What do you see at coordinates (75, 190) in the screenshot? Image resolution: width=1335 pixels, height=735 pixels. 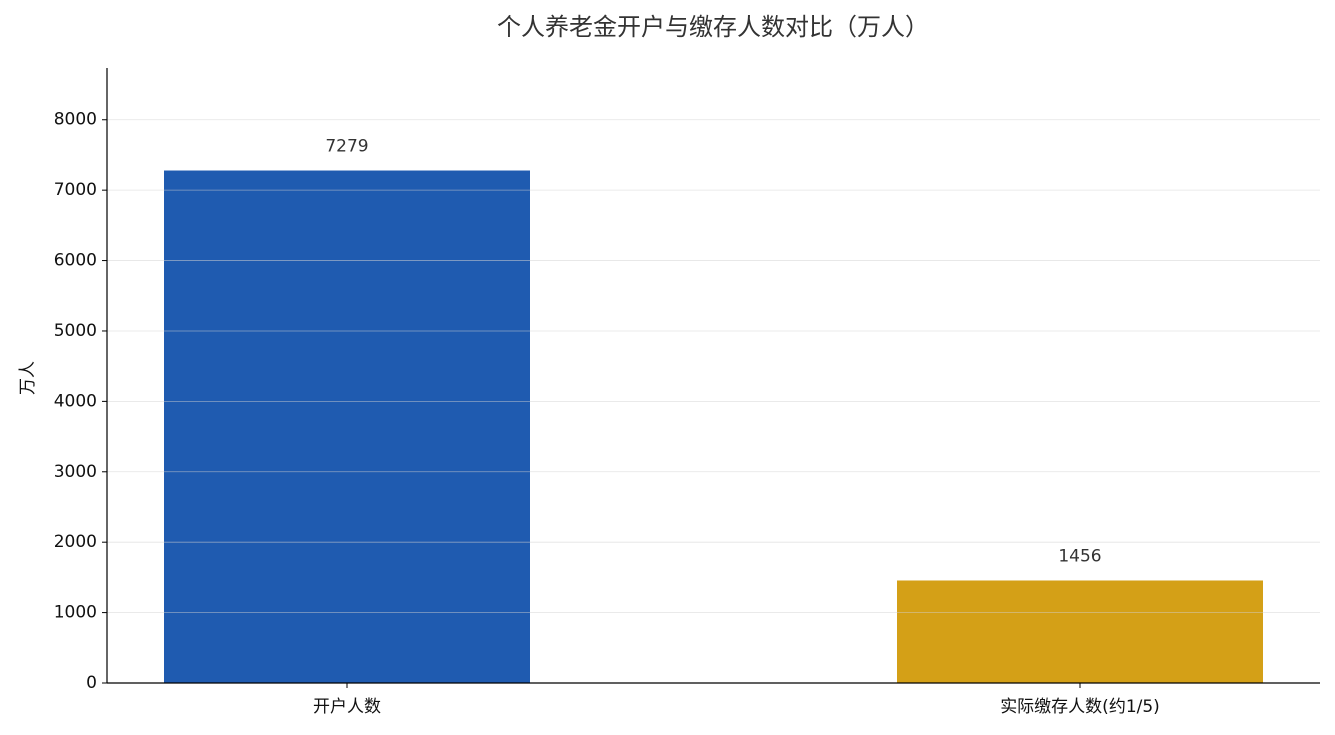 I see `y-tick-label: 7000` at bounding box center [75, 190].